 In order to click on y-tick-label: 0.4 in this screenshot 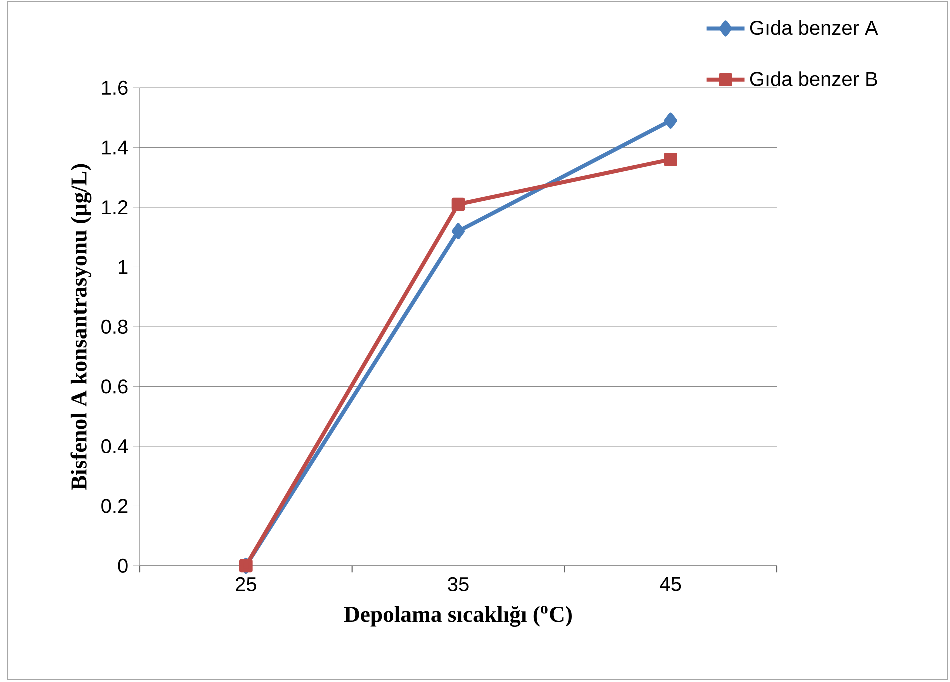, I will do `click(115, 446)`.